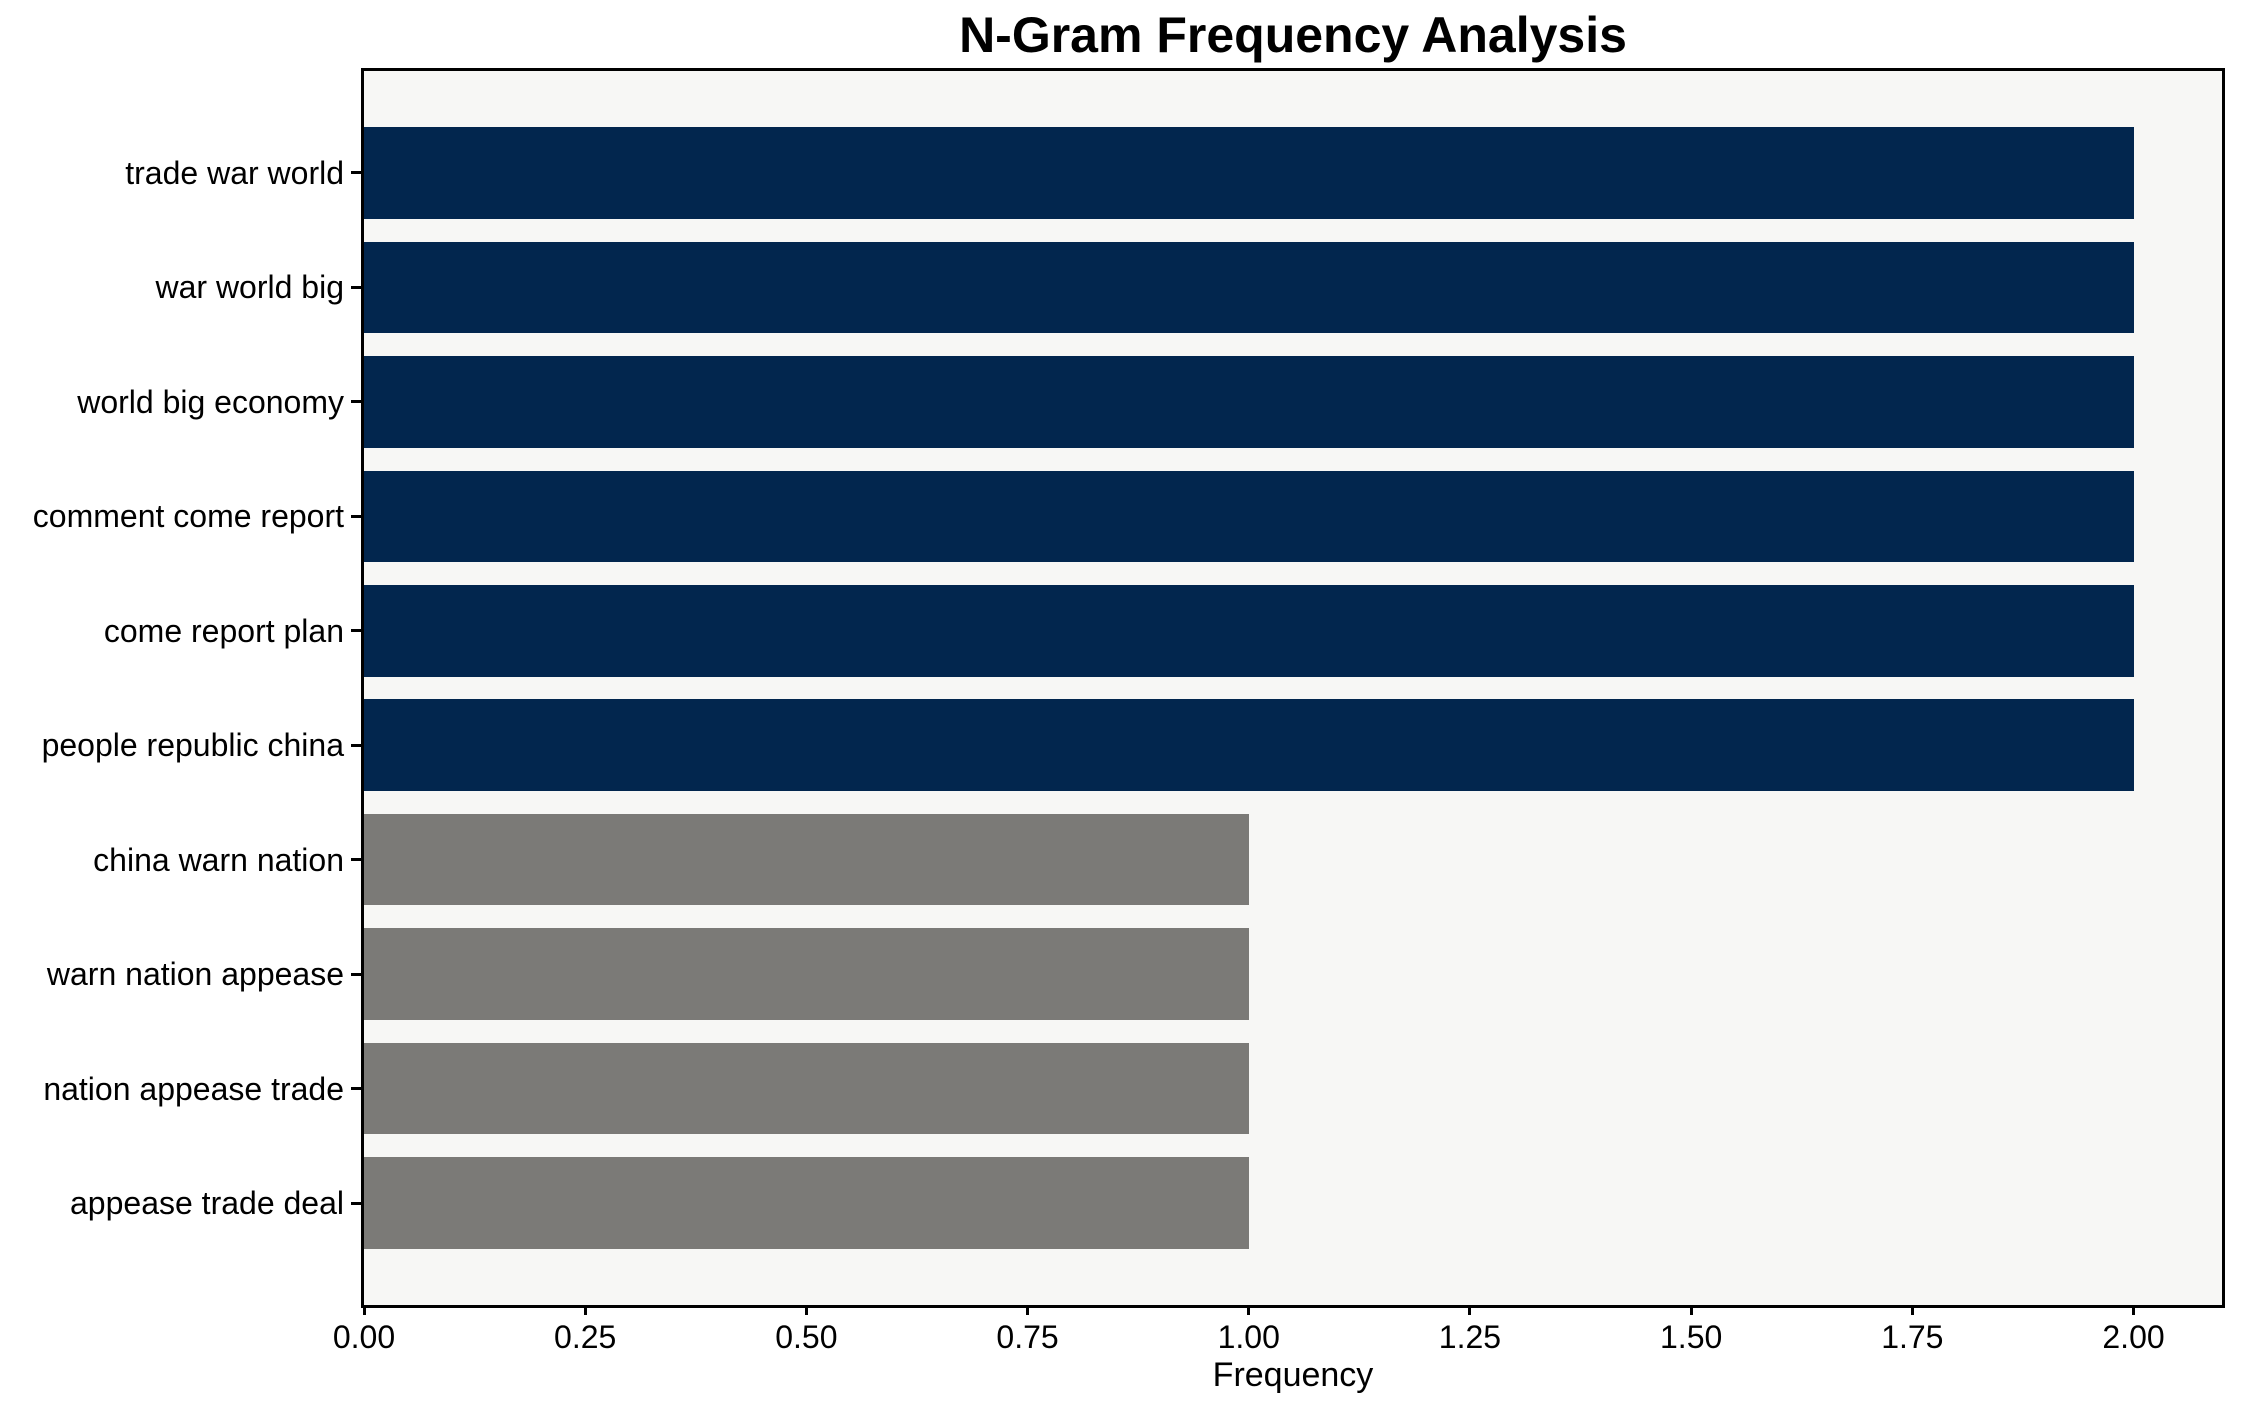 This screenshot has width=2243, height=1414. Describe the element at coordinates (1027, 1337) in the screenshot. I see `x-tick-label: 0.75` at that location.